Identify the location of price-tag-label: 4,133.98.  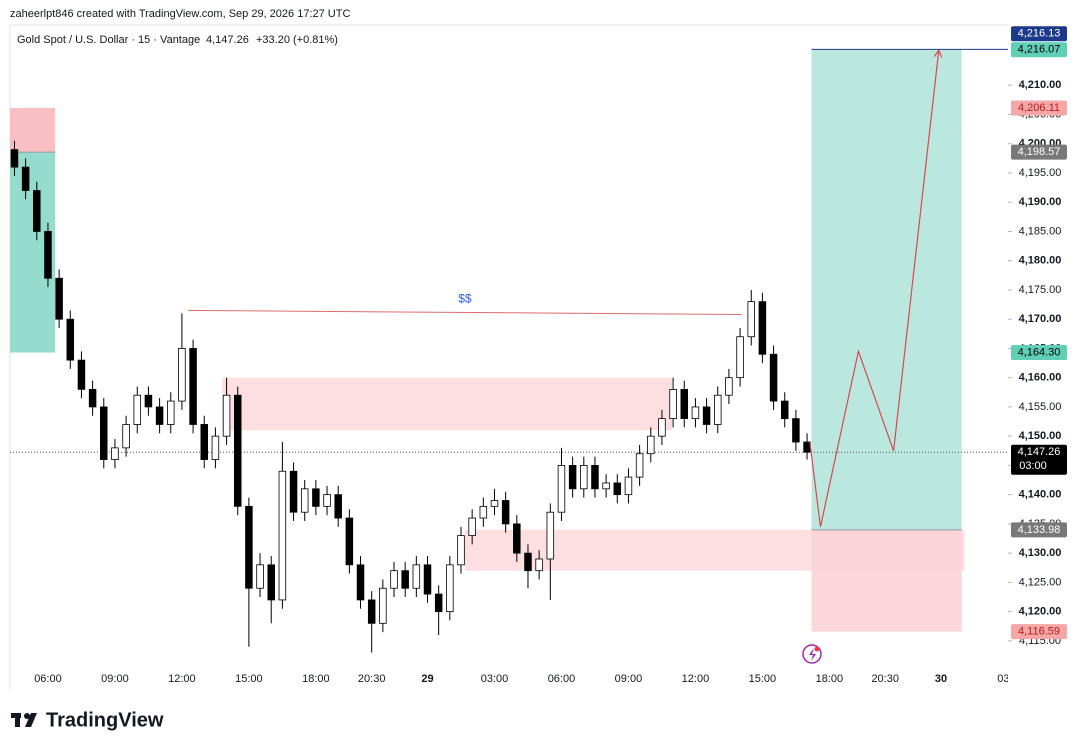
(1039, 530).